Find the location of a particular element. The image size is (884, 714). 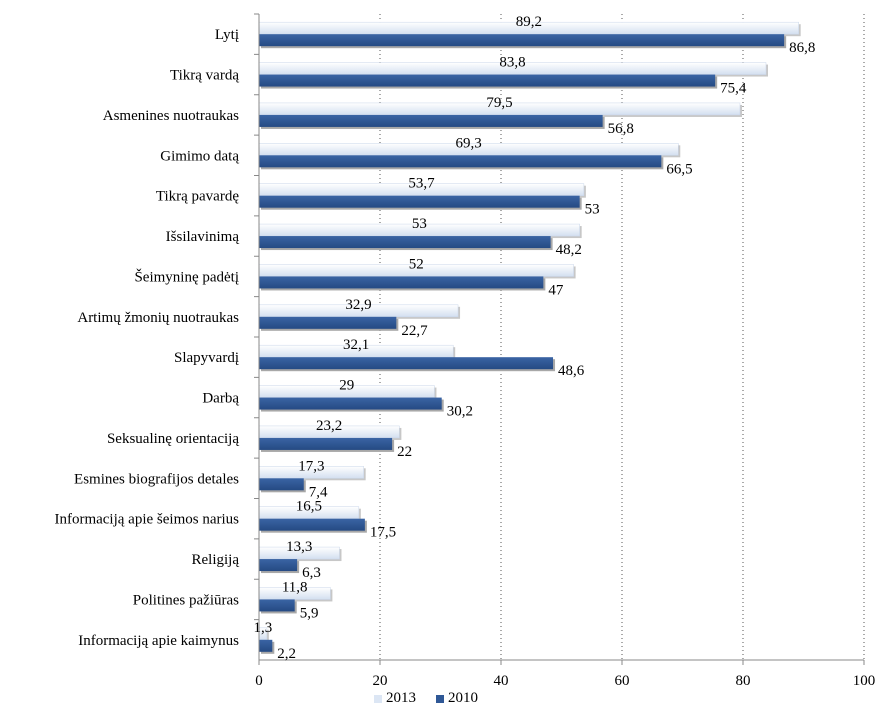

category-label: Slapyvardį is located at coordinates (206, 358).